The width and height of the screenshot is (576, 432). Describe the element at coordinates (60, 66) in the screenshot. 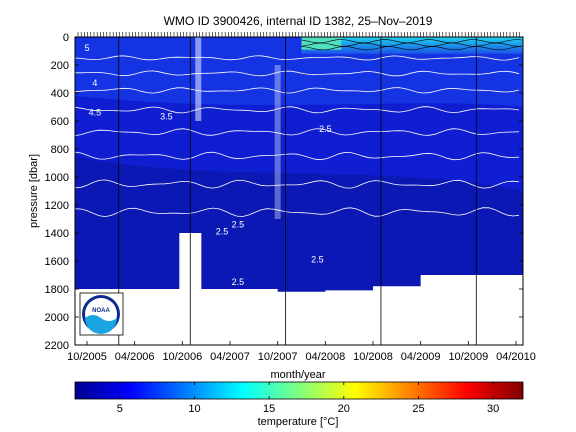

I see `y-tick-label: 200` at that location.